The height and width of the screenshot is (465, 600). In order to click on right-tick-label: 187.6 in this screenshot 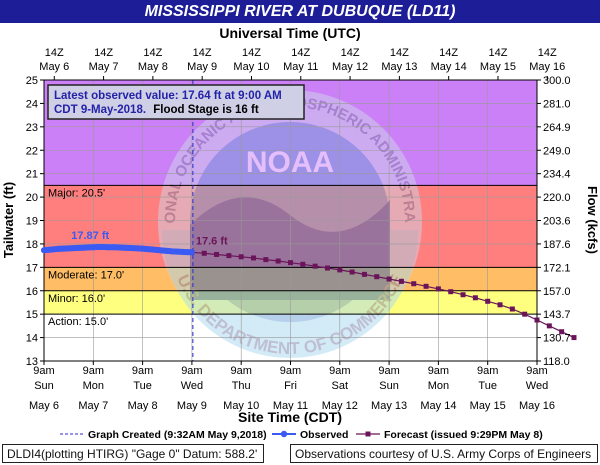, I will do `click(557, 245)`.